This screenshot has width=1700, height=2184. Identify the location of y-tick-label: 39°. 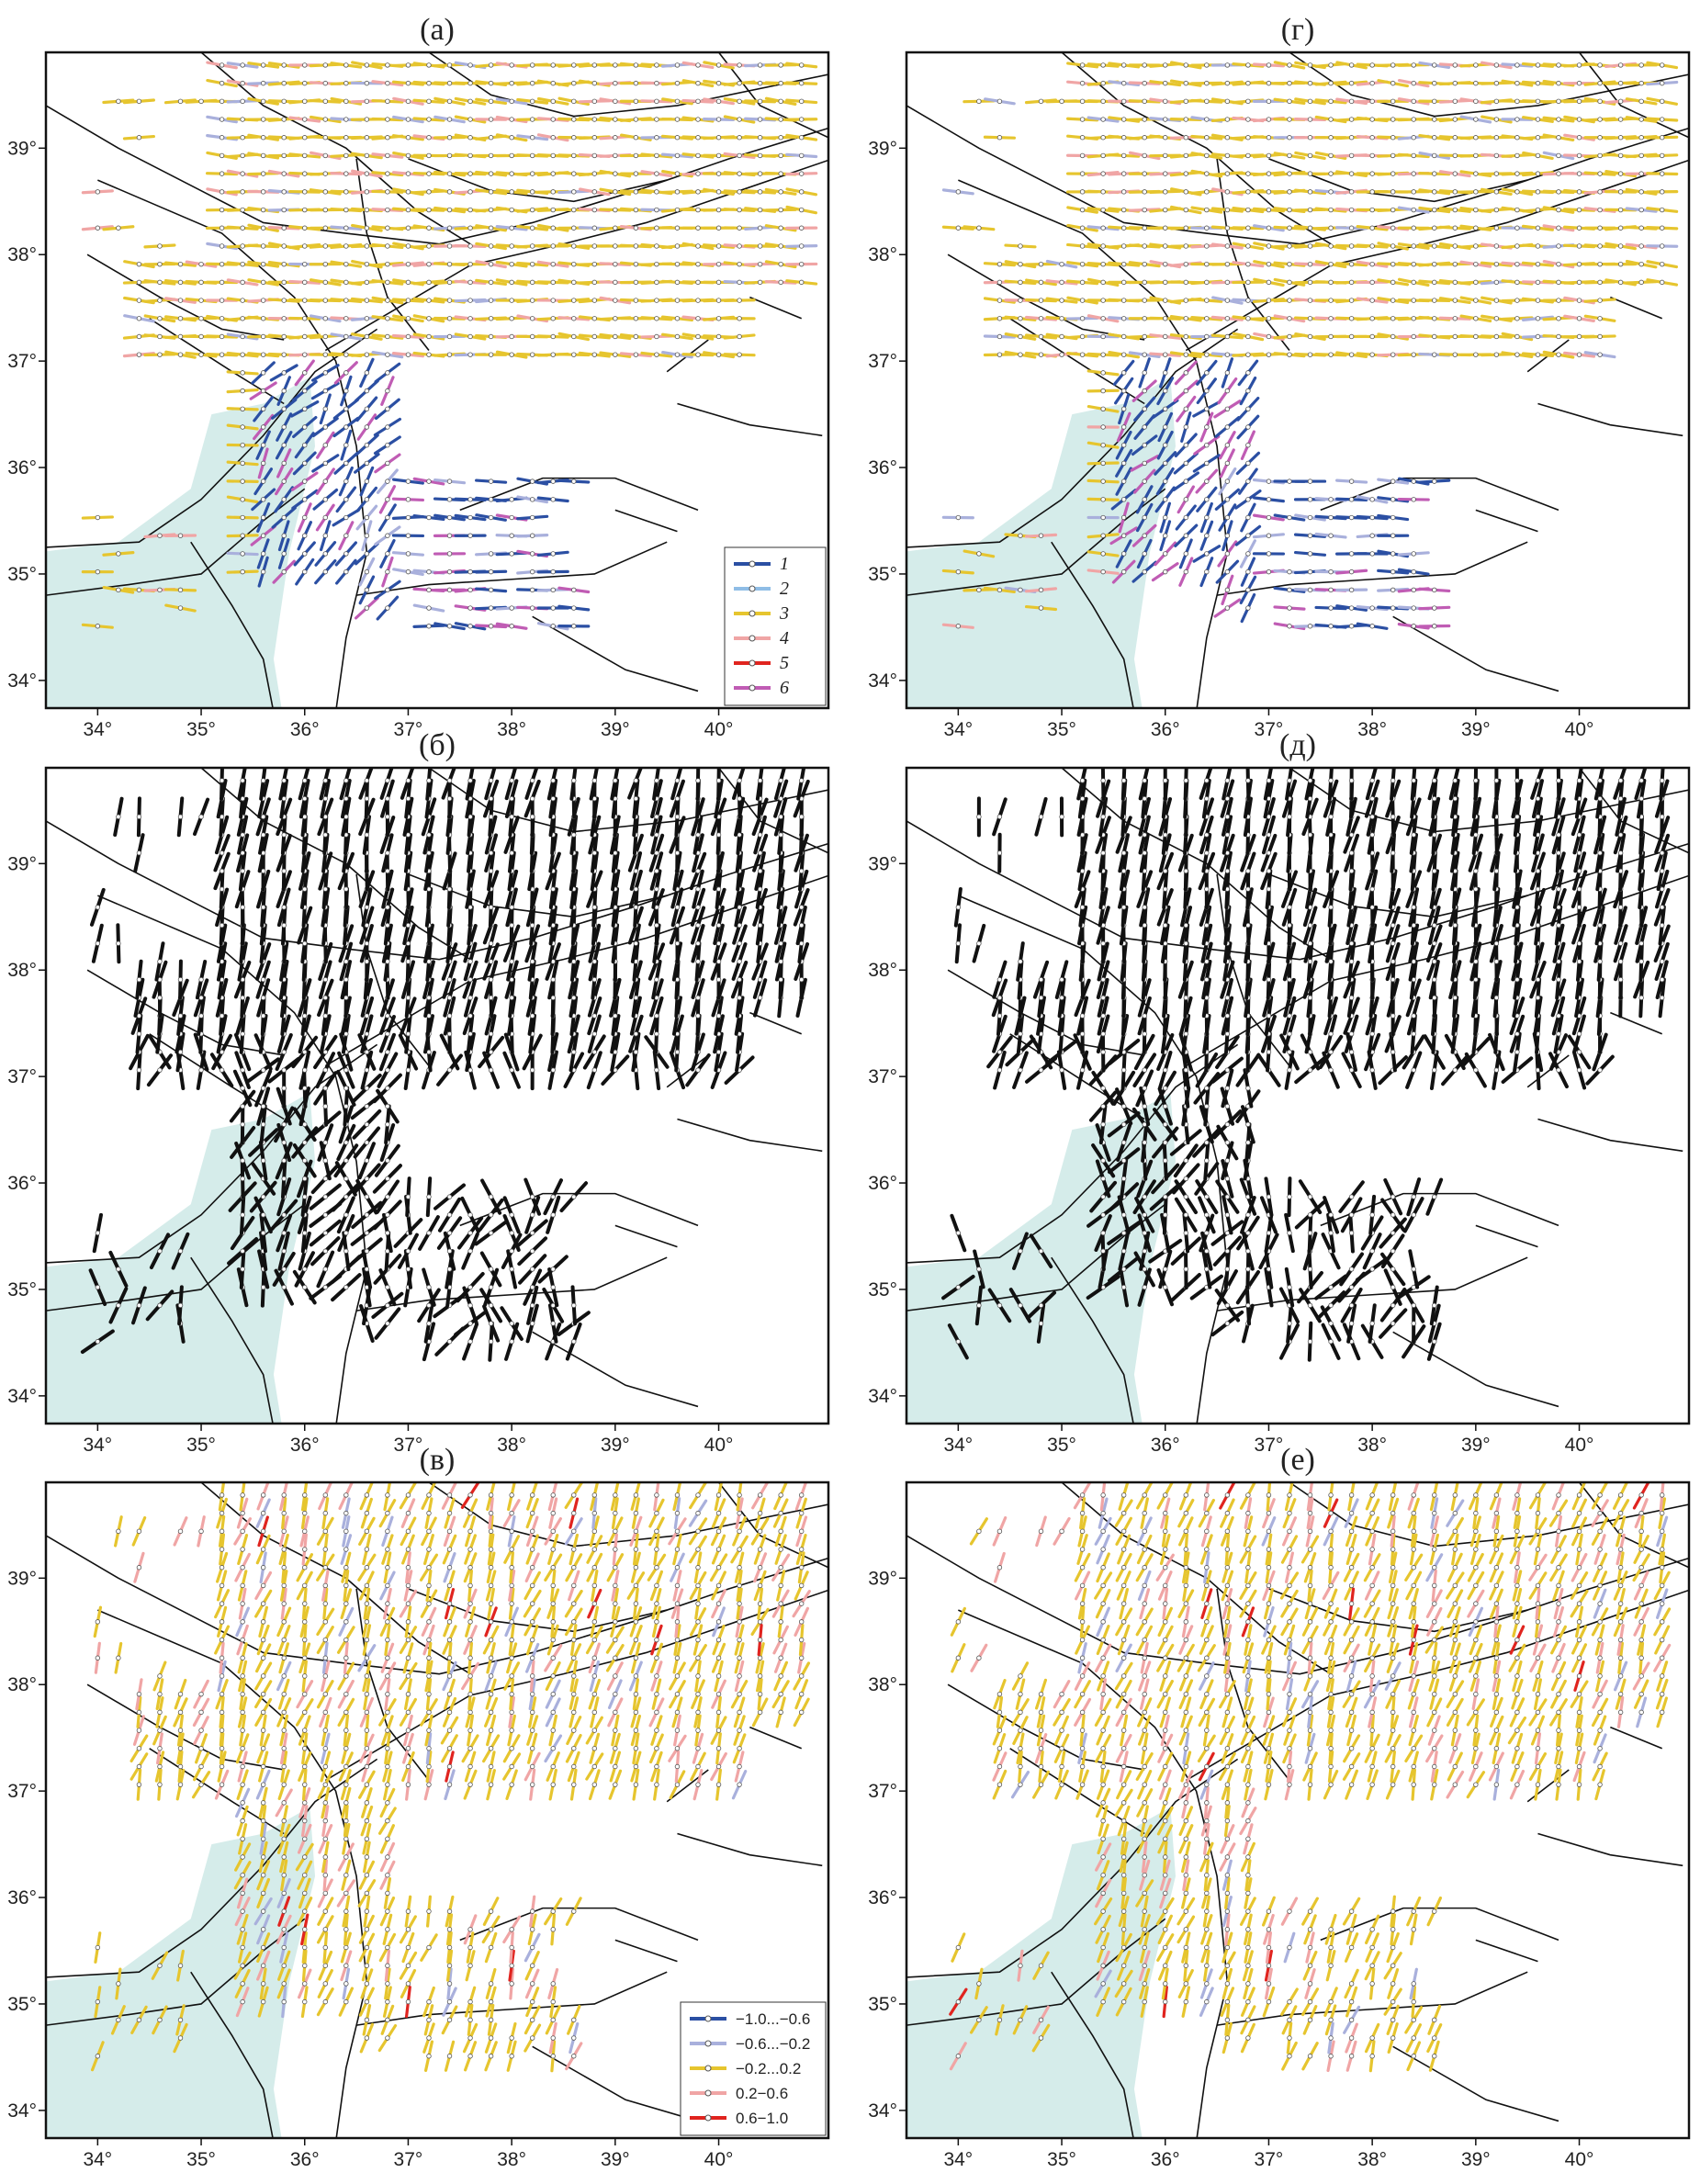
(22, 863).